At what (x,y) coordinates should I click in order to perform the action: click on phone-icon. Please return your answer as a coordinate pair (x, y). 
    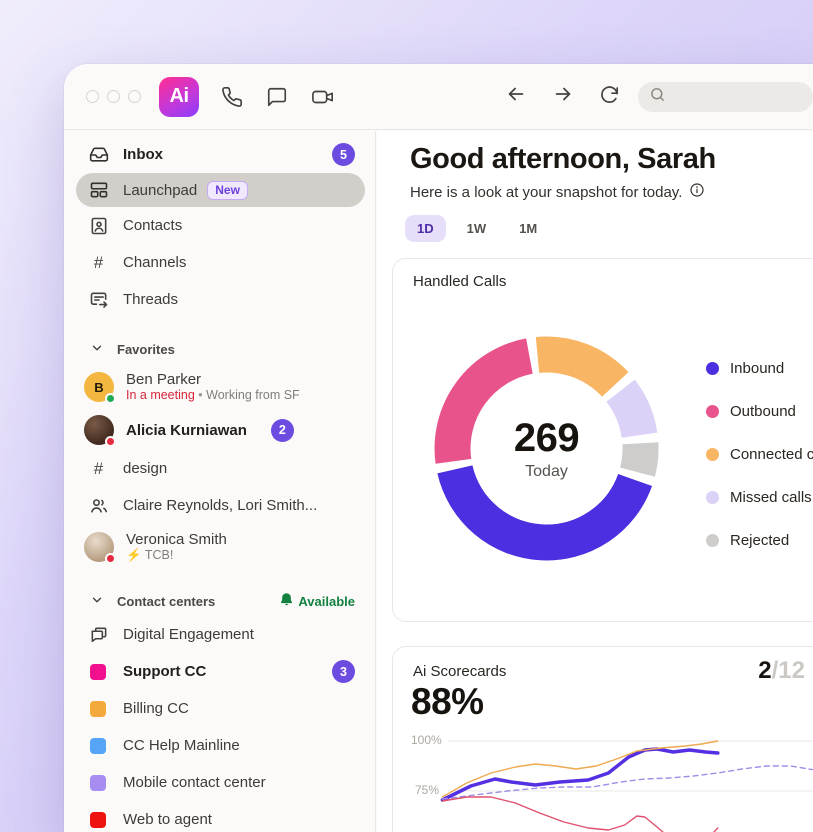
    Looking at the image, I should click on (232, 97).